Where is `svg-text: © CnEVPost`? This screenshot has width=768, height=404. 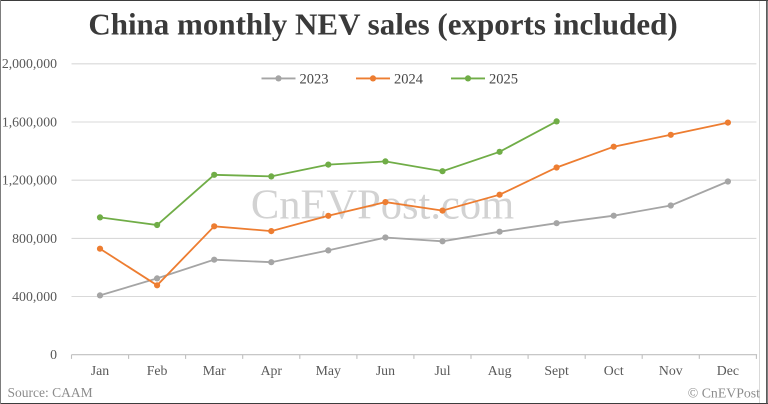
svg-text: © CnEVPost is located at coordinates (724, 393).